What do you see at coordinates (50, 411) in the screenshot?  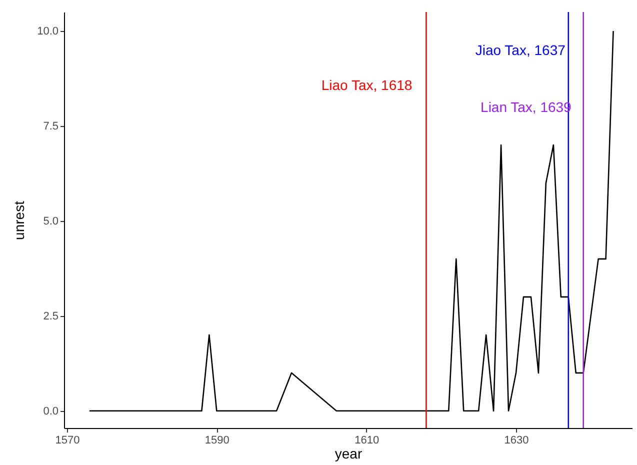 I see `y-tick-label: 0.0` at bounding box center [50, 411].